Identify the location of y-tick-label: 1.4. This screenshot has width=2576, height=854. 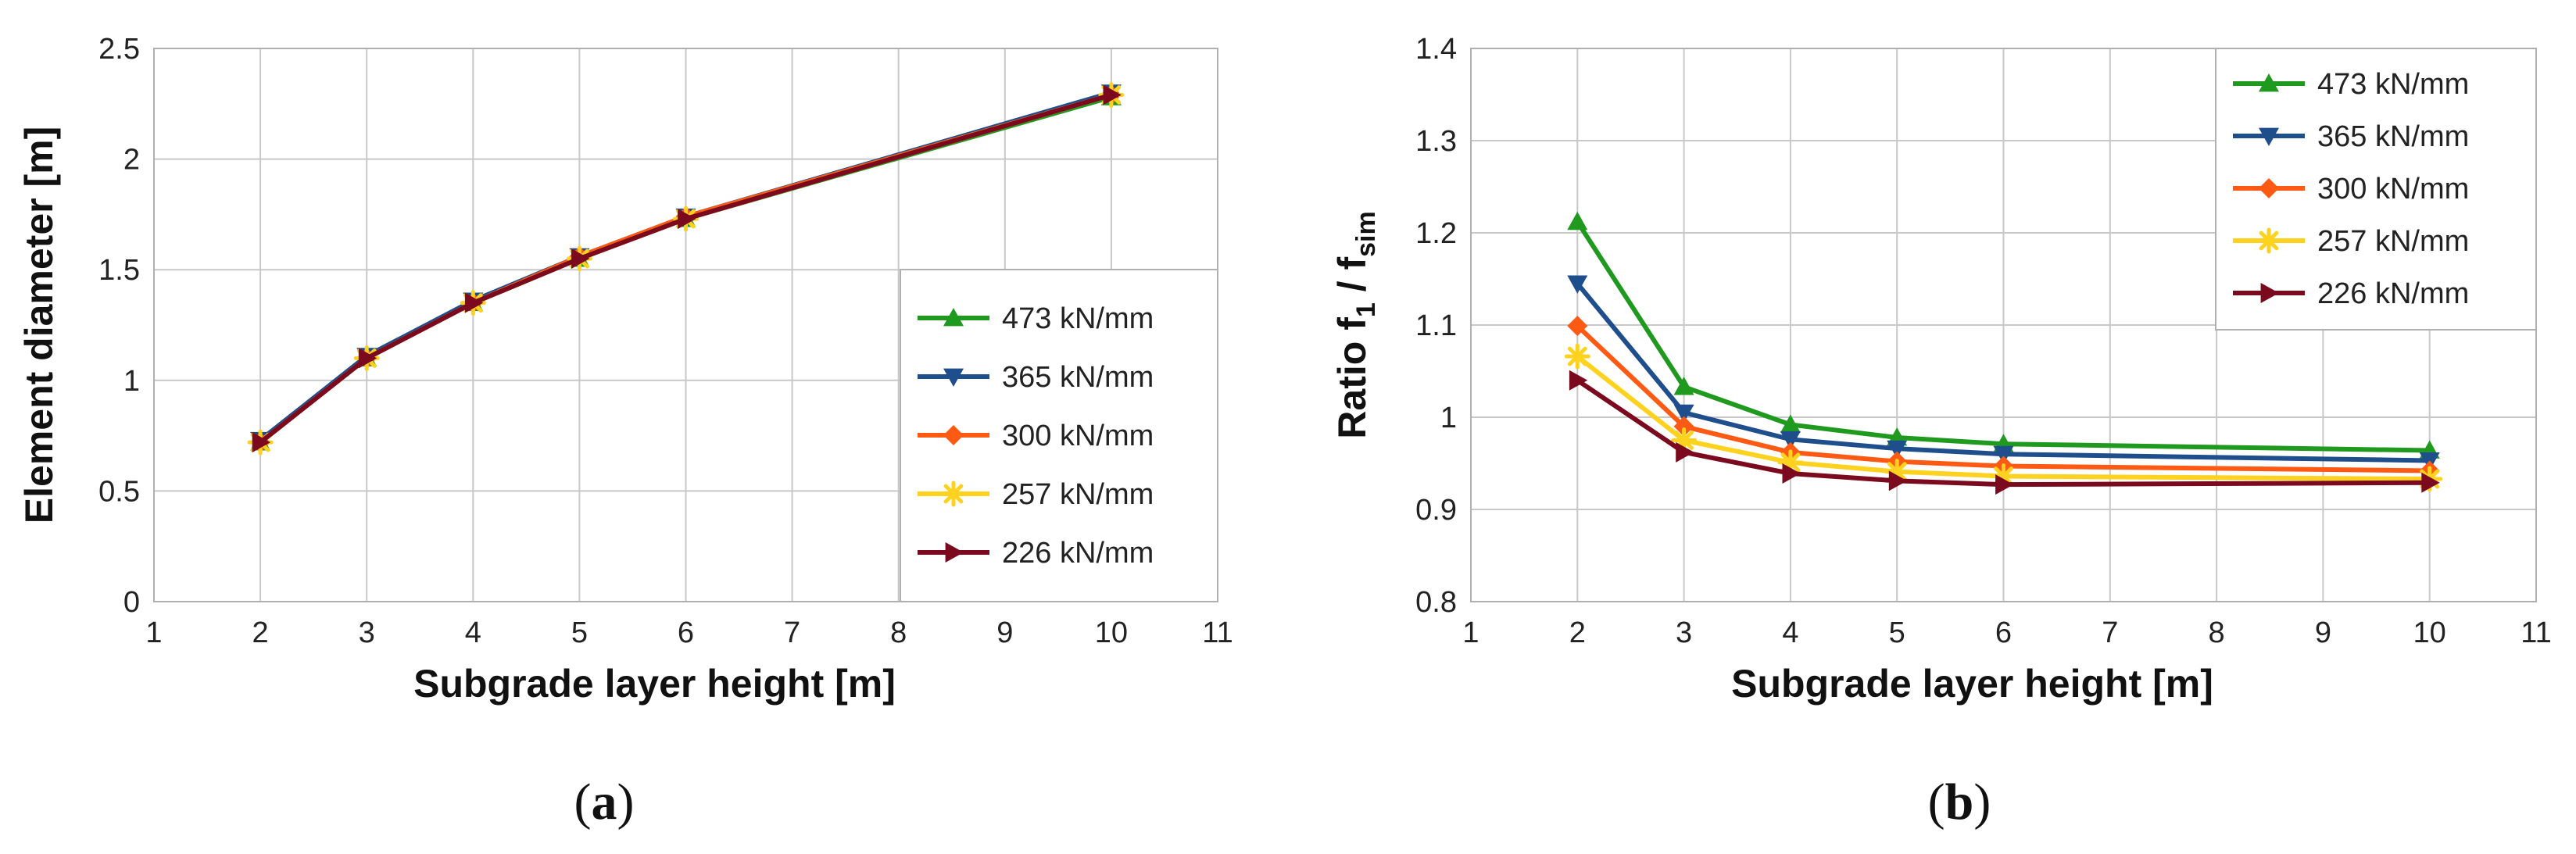
(1436, 49).